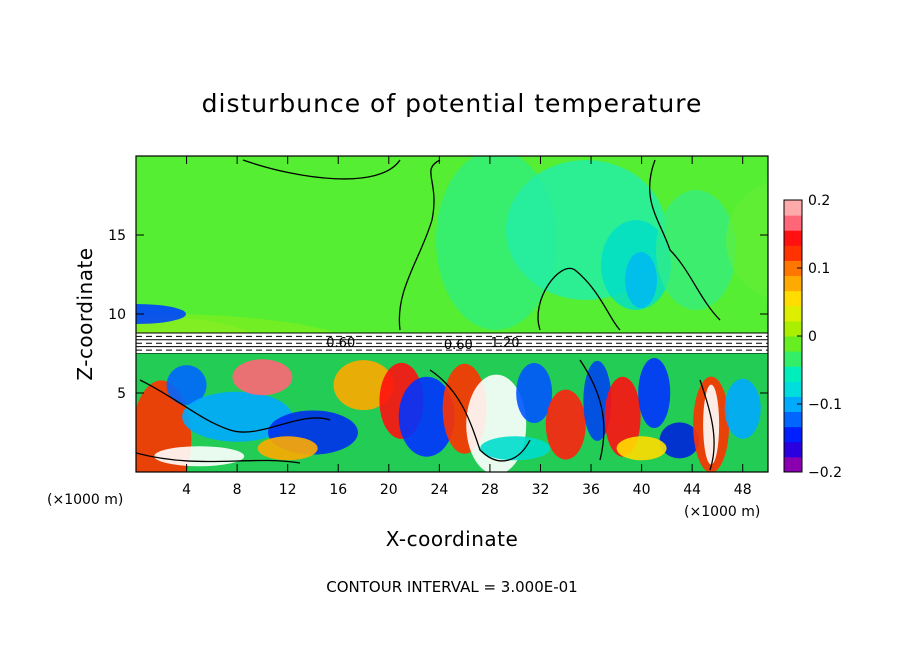  What do you see at coordinates (541, 490) in the screenshot?
I see `x-tick-label-32: 32` at bounding box center [541, 490].